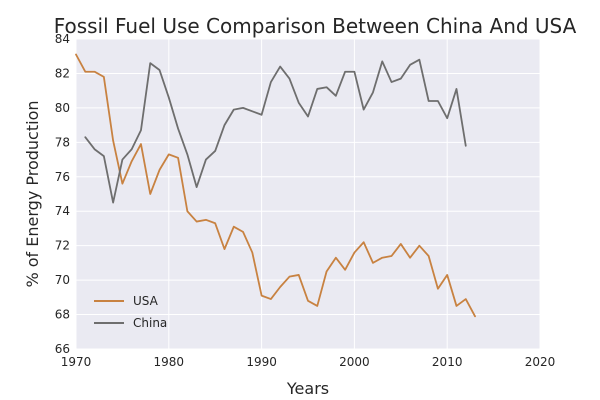 The image size is (600, 400). I want to click on y-tick-label: 84, so click(62, 39).